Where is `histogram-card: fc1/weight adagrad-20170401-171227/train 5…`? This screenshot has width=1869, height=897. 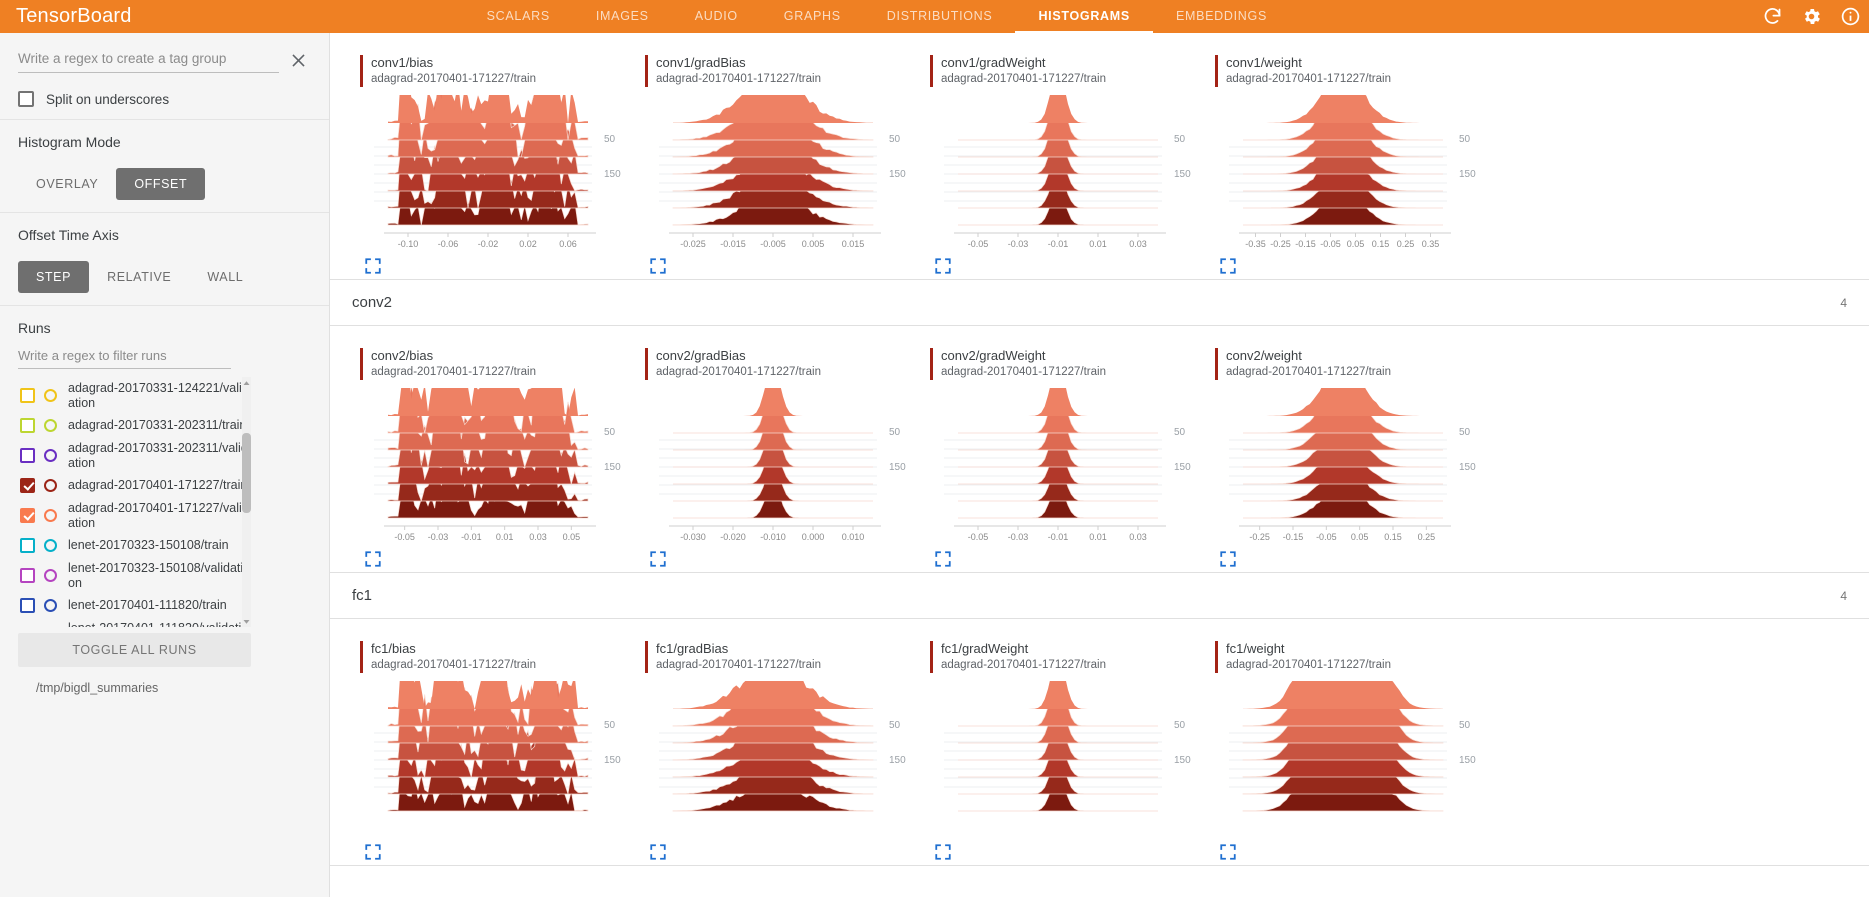
histogram-card: fc1/weight adagrad-20170401-171227/train 5… is located at coordinates (1343, 746).